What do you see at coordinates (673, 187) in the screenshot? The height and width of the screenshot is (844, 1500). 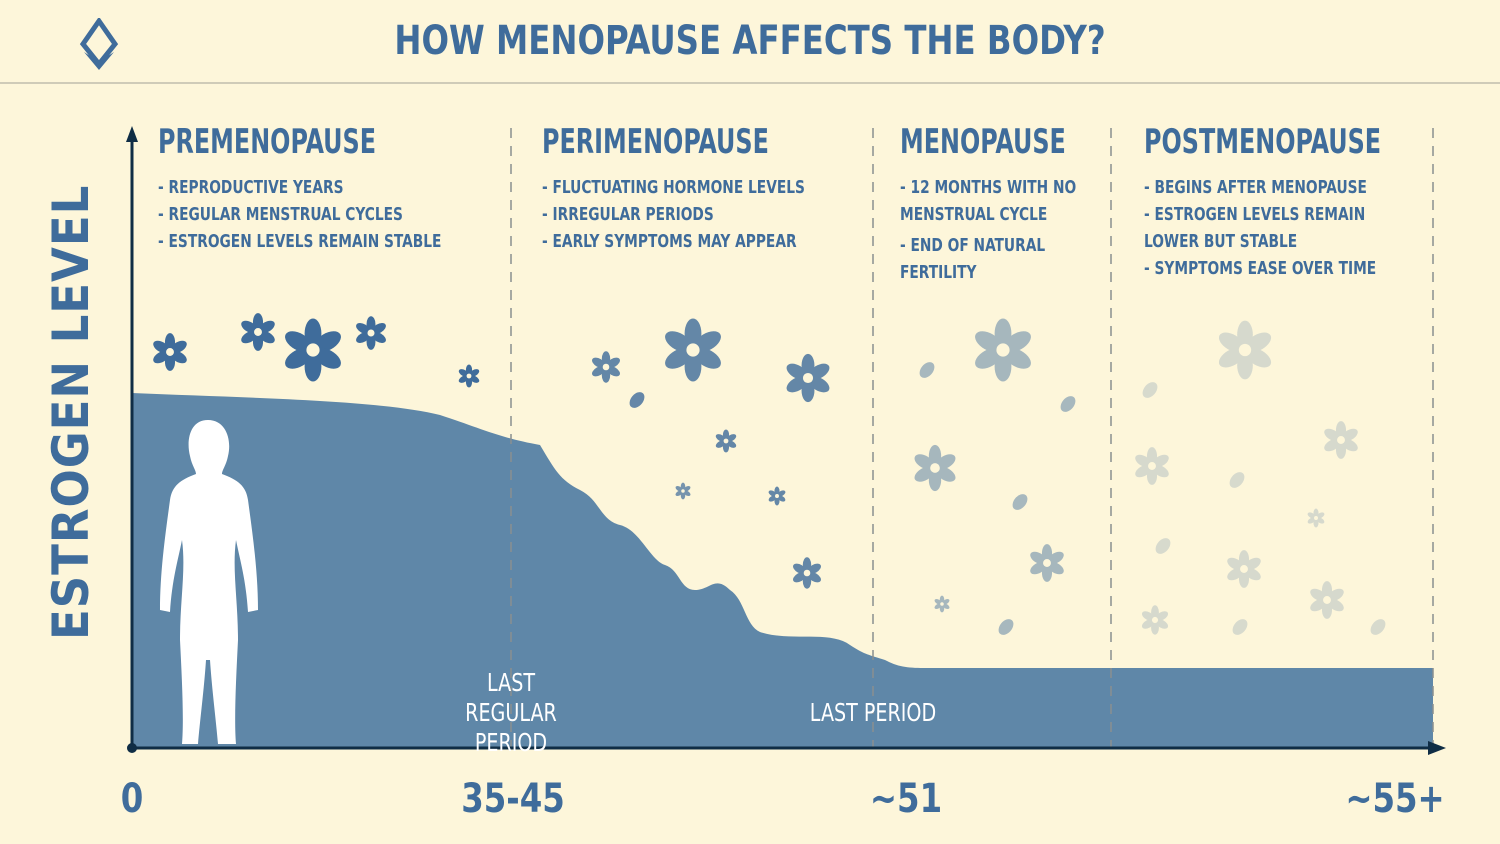 I see `phase-bullet: FLUCTUATING HORMONE LEVELS` at bounding box center [673, 187].